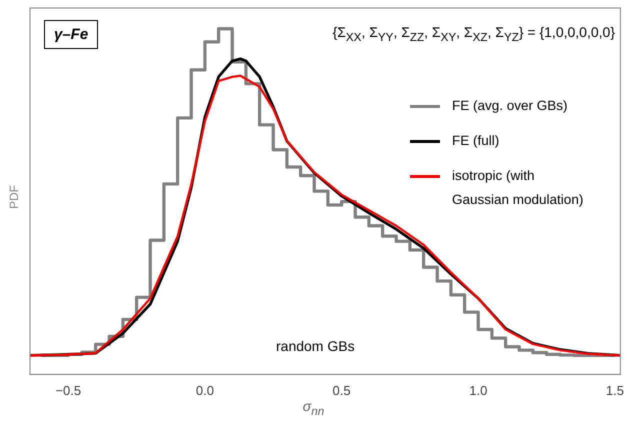 This screenshot has height=424, width=627. What do you see at coordinates (341, 390) in the screenshot?
I see `x-tick-label: 0.5` at bounding box center [341, 390].